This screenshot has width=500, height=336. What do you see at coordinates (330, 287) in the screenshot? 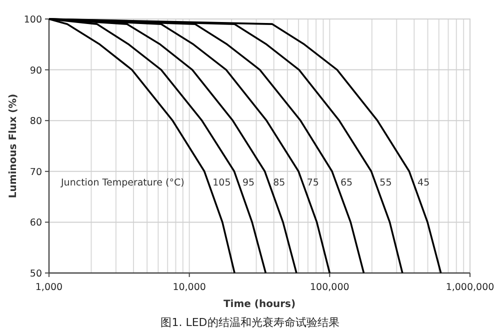
I see `x-tick-label: 100,000` at bounding box center [330, 287].